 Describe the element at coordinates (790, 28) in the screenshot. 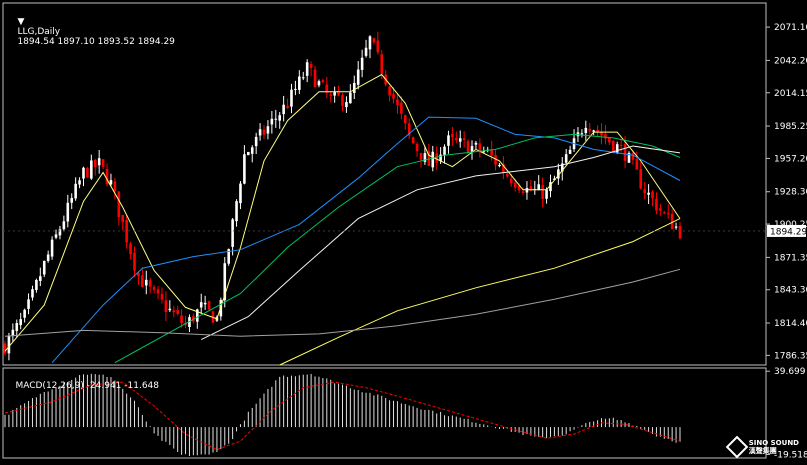

I see `price-axis-tick-label: 2071.10` at that location.